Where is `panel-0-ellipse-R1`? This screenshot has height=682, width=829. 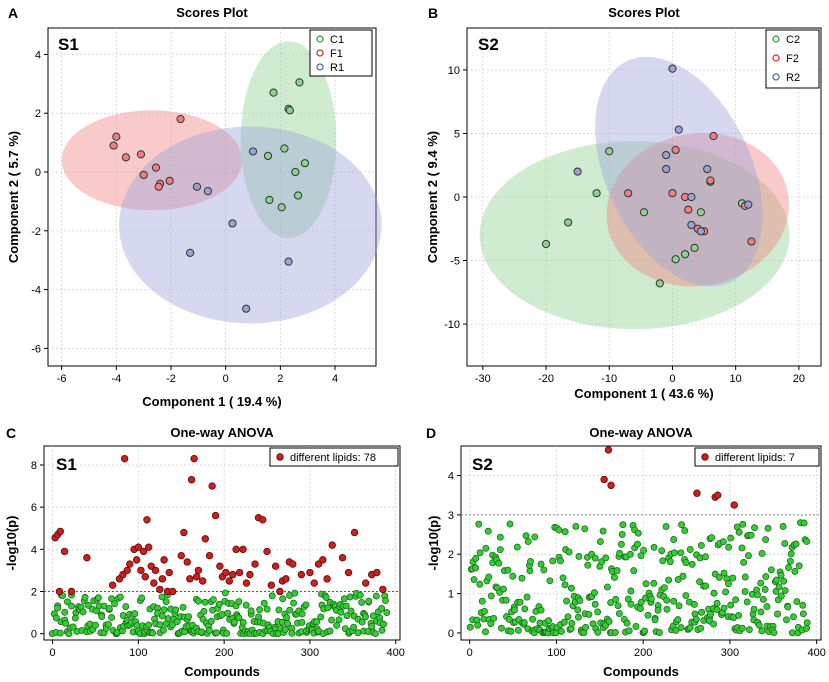
panel-0-ellipse-R1 is located at coordinates (250, 225).